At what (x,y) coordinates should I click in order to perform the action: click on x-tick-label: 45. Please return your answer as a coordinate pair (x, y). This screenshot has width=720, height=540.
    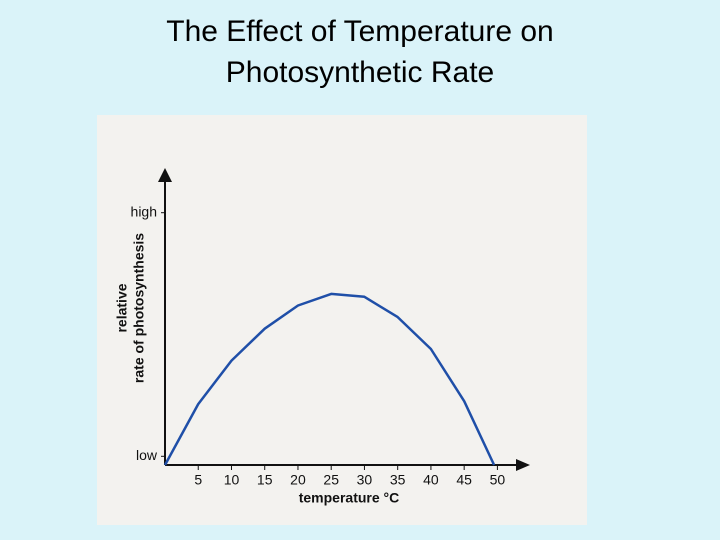
    Looking at the image, I should click on (464, 480).